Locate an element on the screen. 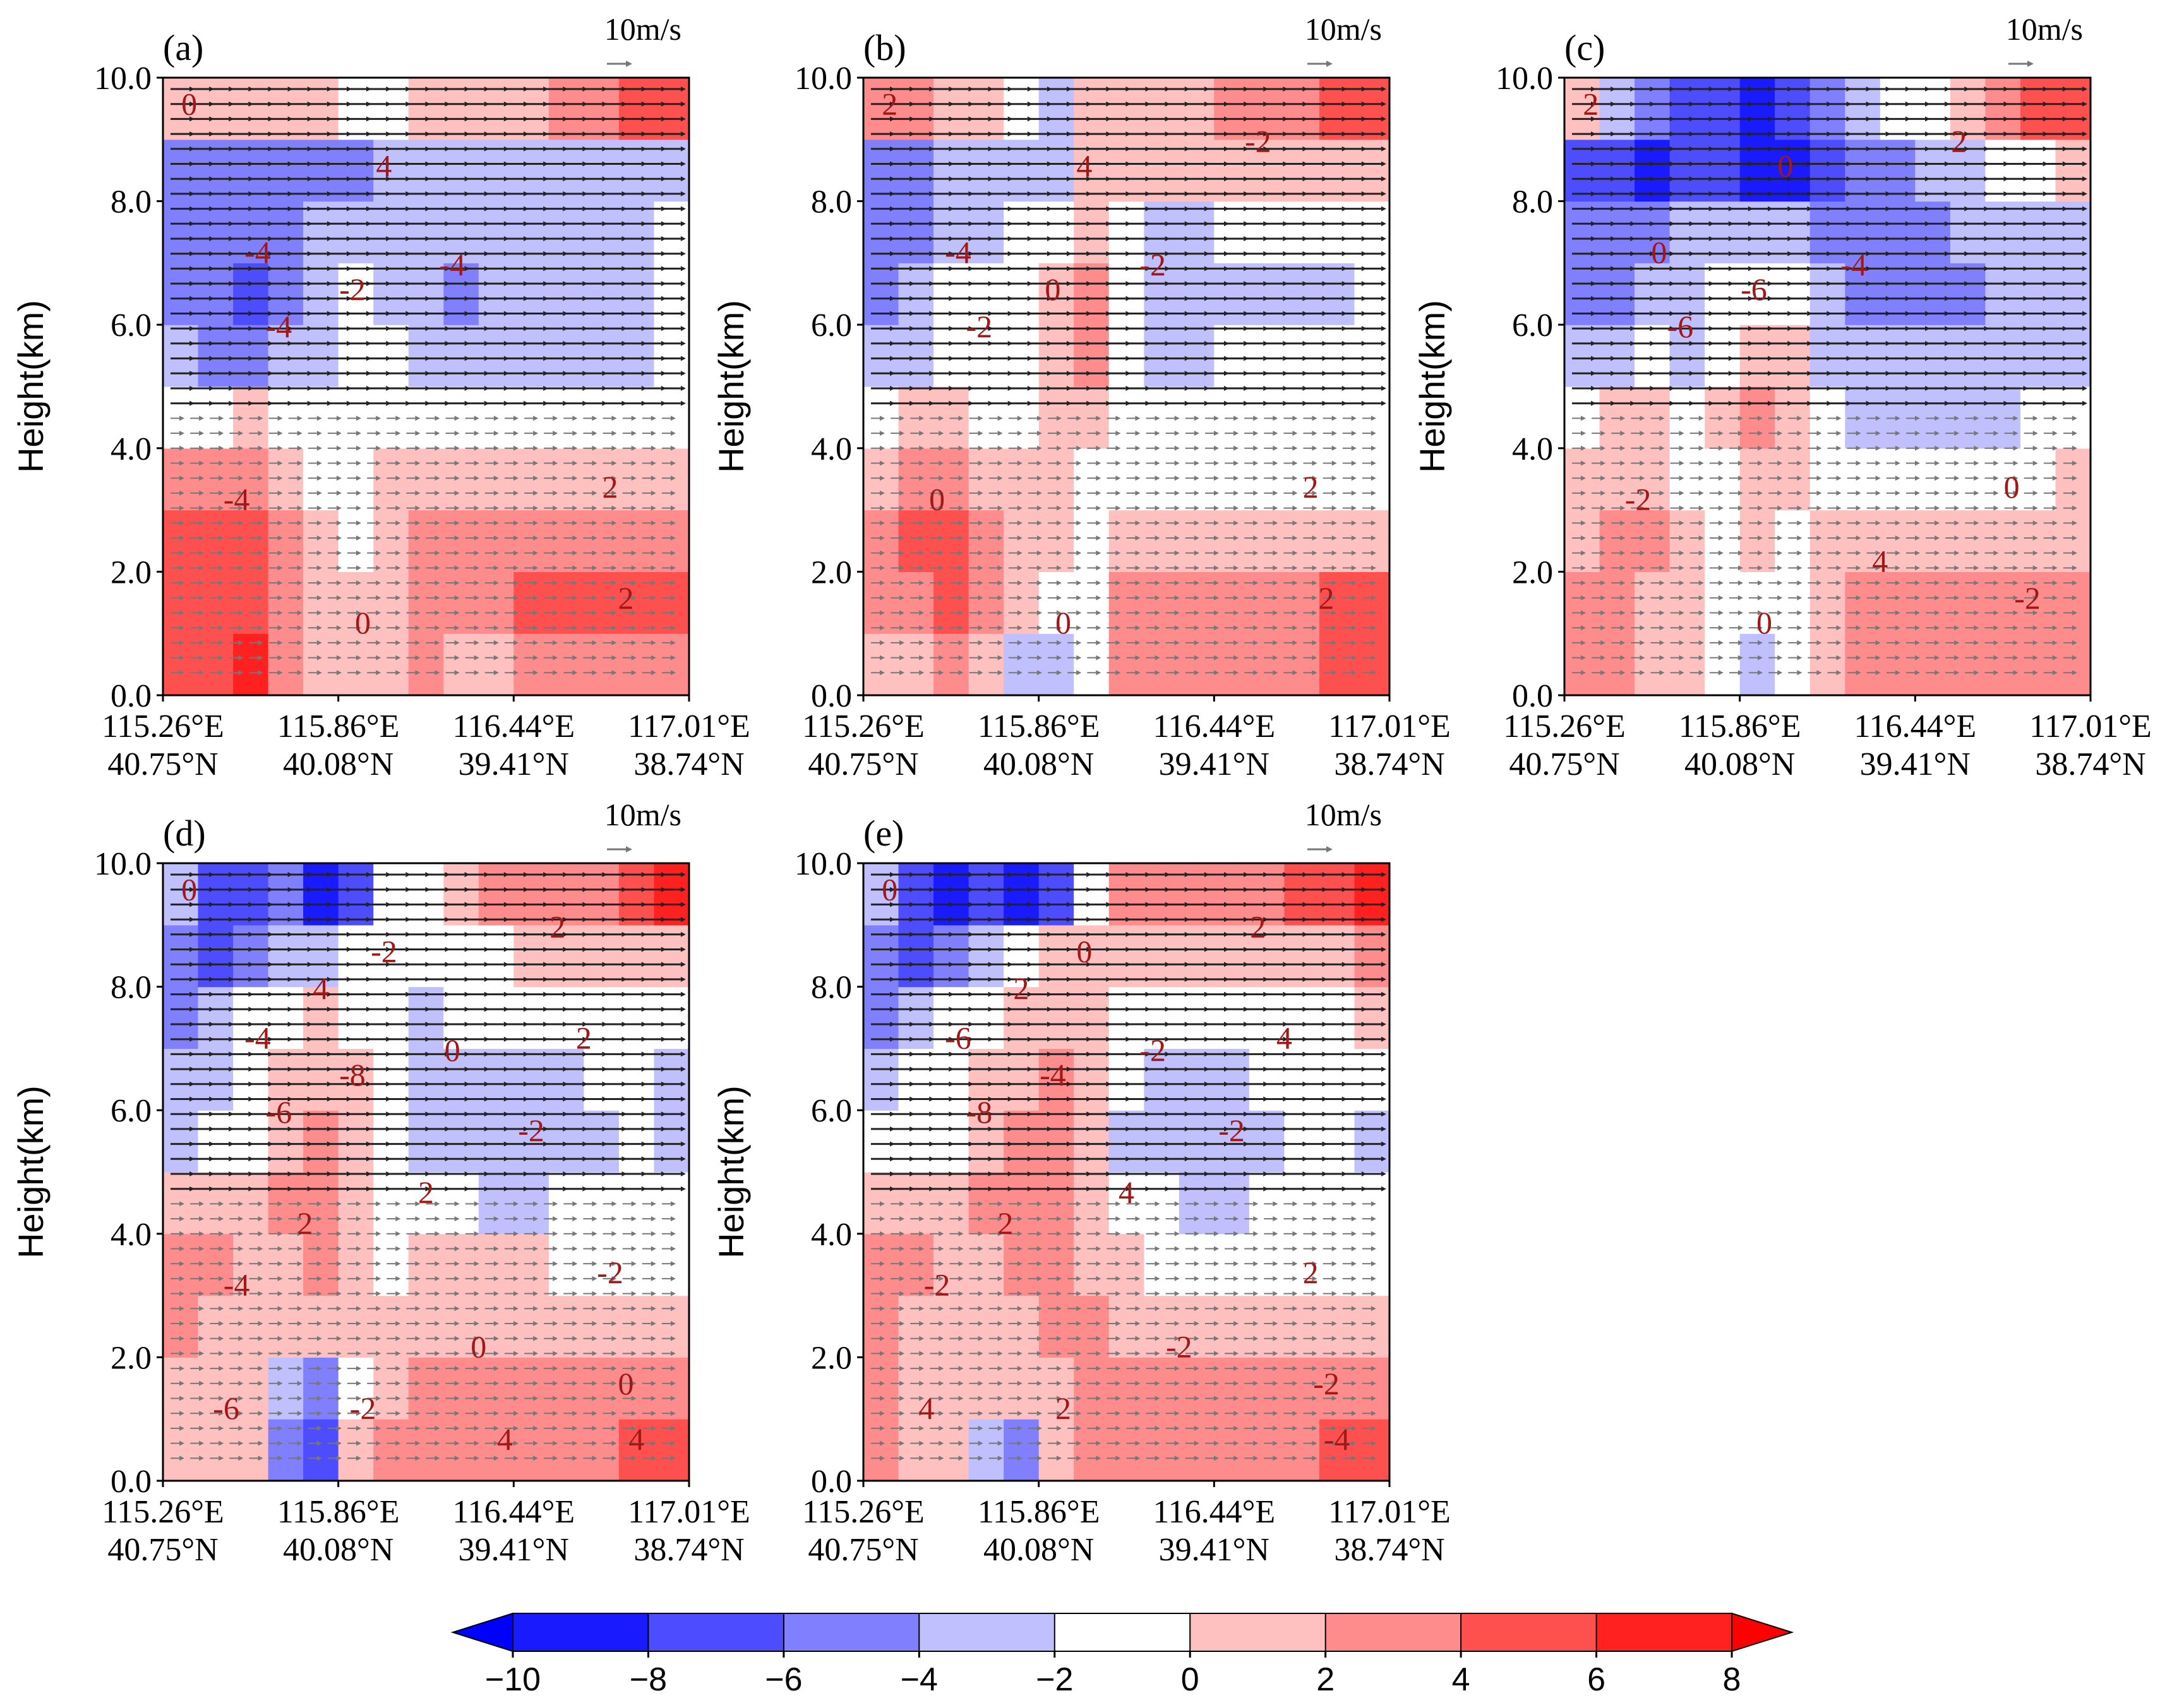 The width and height of the screenshot is (2184, 1698). contour-label: 2 is located at coordinates (610, 487).